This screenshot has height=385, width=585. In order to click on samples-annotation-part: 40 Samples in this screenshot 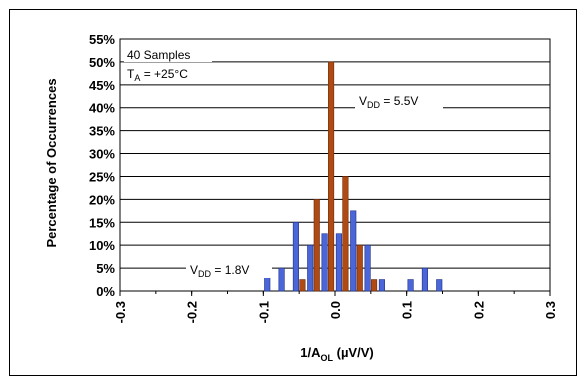, I will do `click(158, 55)`.